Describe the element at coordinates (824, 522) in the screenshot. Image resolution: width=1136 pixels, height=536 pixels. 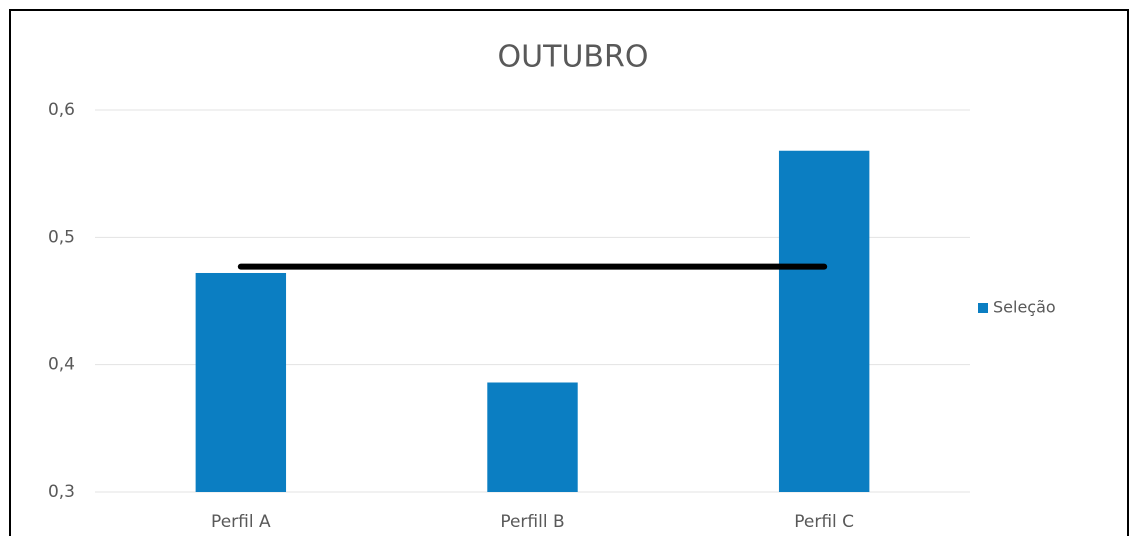
I see `x-tick-label: Perfil C` at that location.